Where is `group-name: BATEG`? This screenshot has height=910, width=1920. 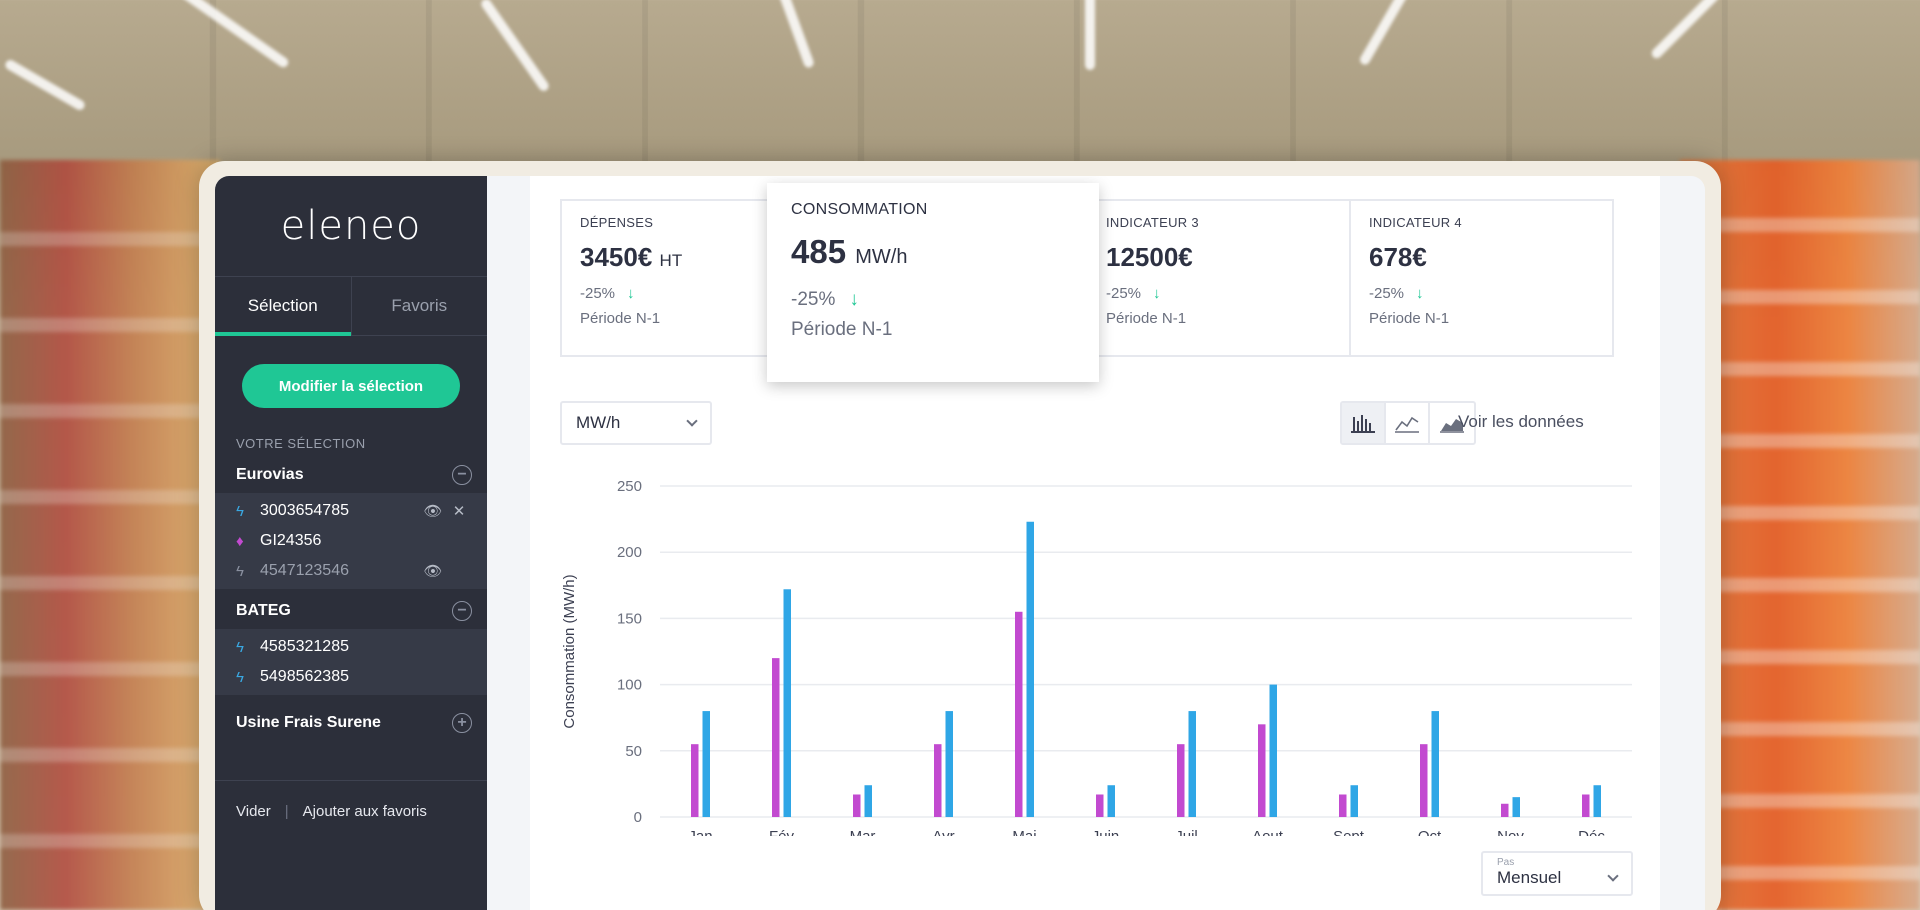
group-name: BATEG is located at coordinates (263, 610).